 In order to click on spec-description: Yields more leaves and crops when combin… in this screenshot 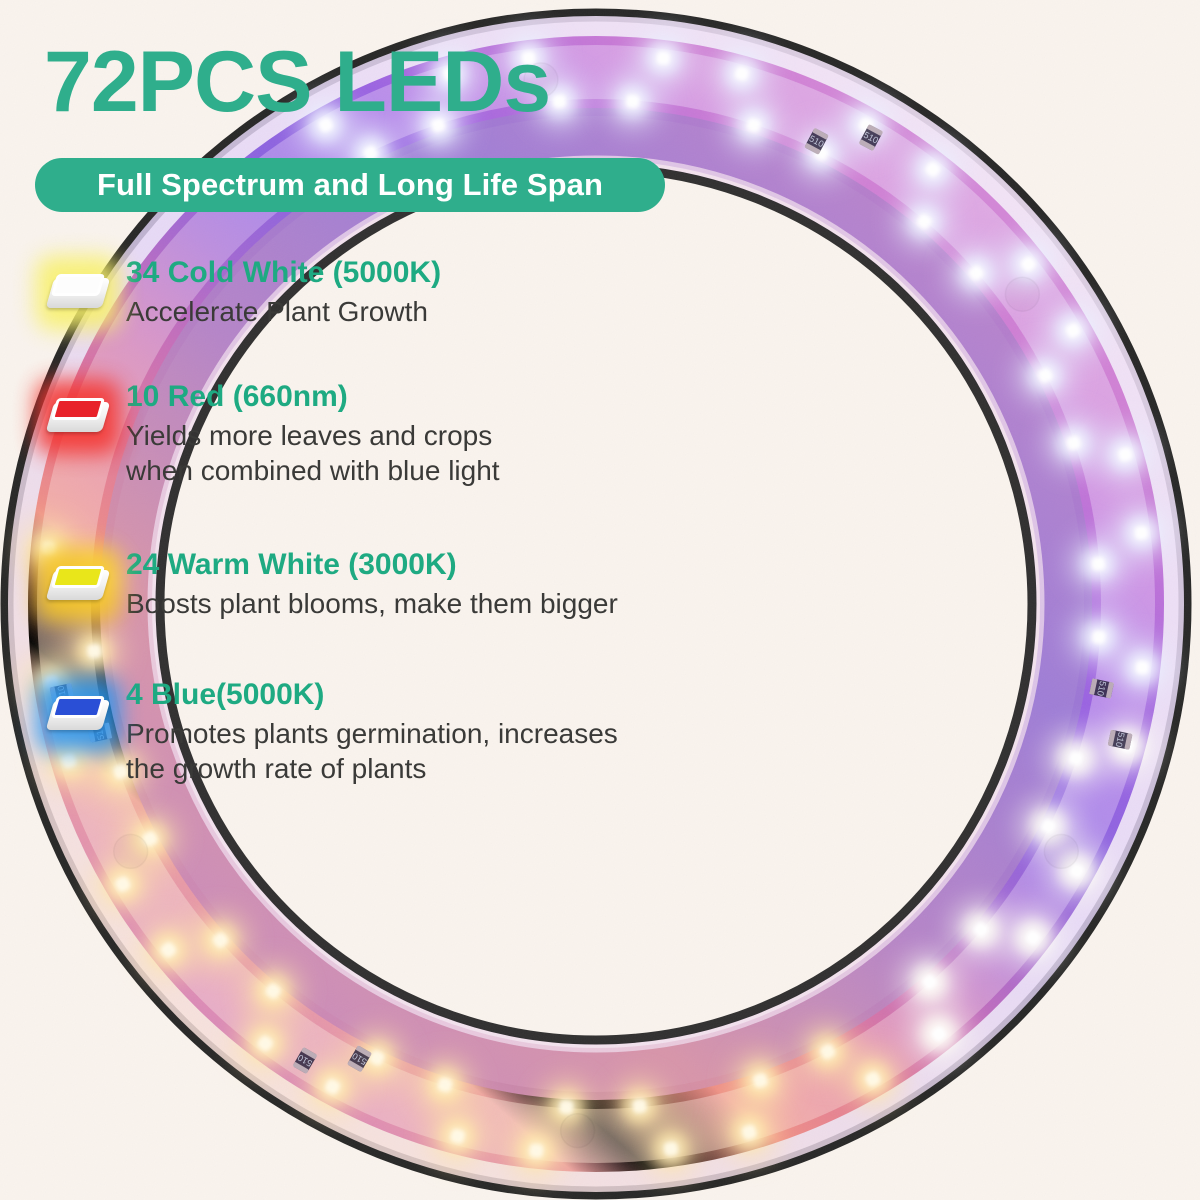, I will do `click(313, 453)`.